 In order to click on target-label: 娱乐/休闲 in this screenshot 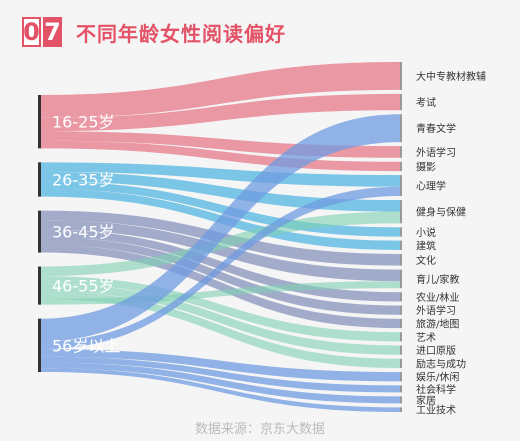, I will do `click(437, 377)`.